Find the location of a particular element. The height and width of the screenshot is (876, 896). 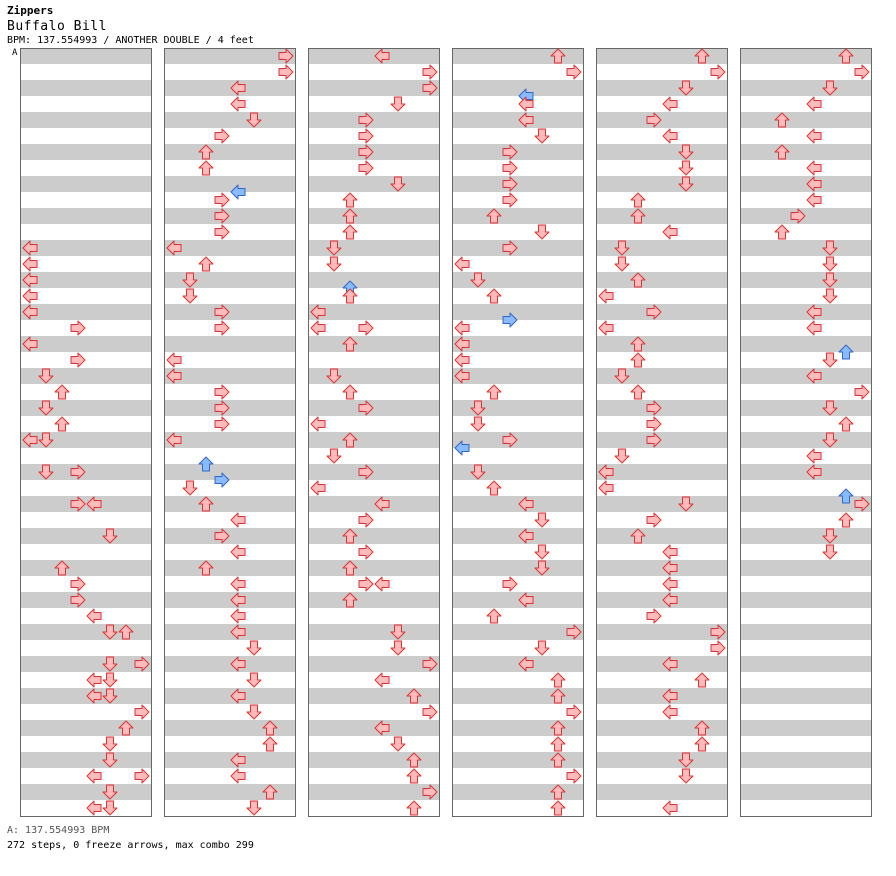

column-border is located at coordinates (86, 432).